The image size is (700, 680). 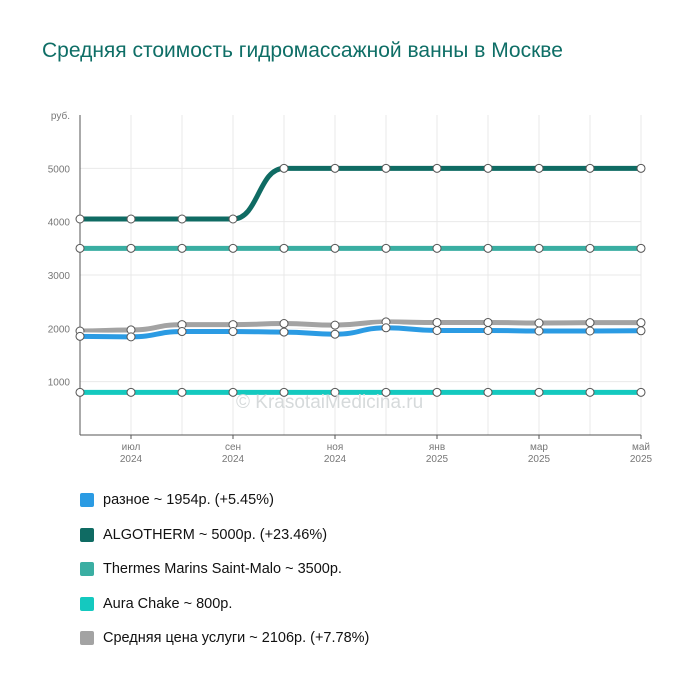 What do you see at coordinates (539, 447) in the screenshot?
I see `x-tick-label-month: мар` at bounding box center [539, 447].